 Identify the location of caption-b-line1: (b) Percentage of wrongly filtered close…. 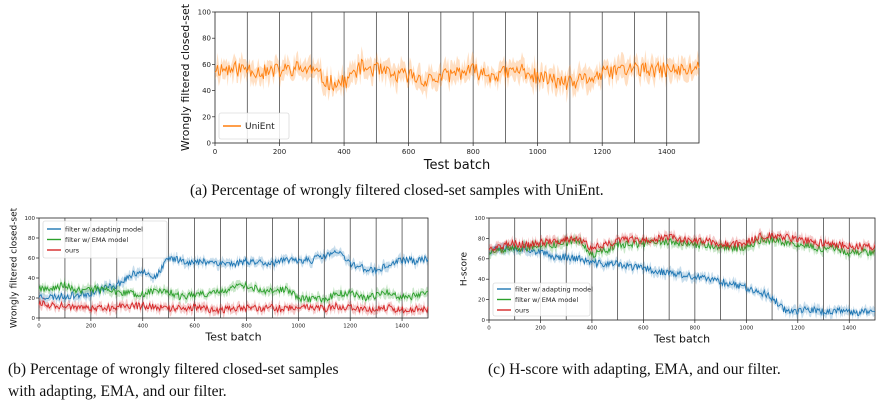
(173, 369).